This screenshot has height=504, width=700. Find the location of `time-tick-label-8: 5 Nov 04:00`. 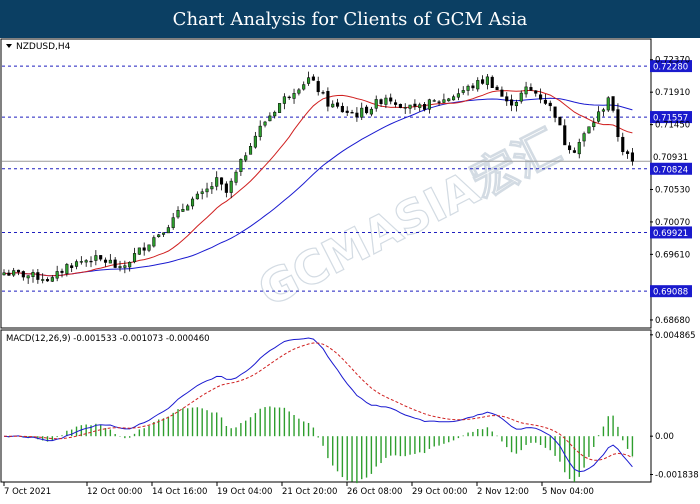

time-tick-label-8: 5 Nov 04:00 is located at coordinates (568, 492).